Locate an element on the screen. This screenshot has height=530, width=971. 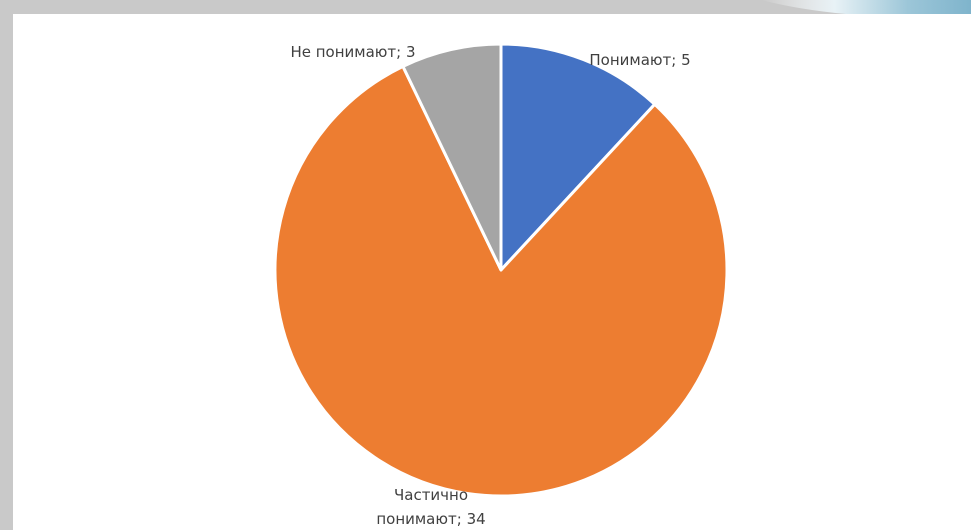
data-label-line: понимают; 34 is located at coordinates (430, 519).